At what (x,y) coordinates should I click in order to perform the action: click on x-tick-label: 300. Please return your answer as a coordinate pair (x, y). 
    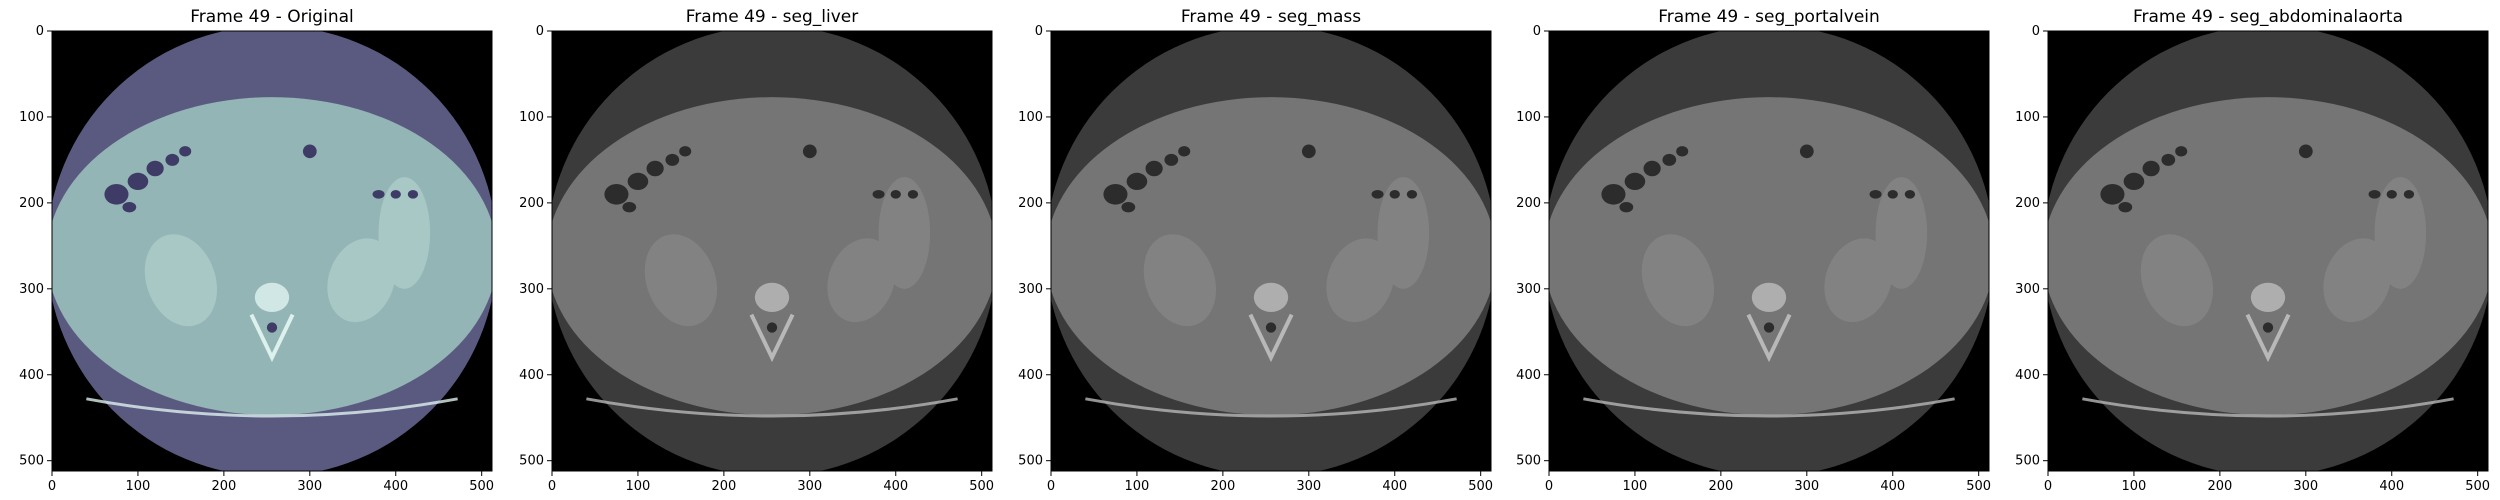
    Looking at the image, I should click on (2305, 486).